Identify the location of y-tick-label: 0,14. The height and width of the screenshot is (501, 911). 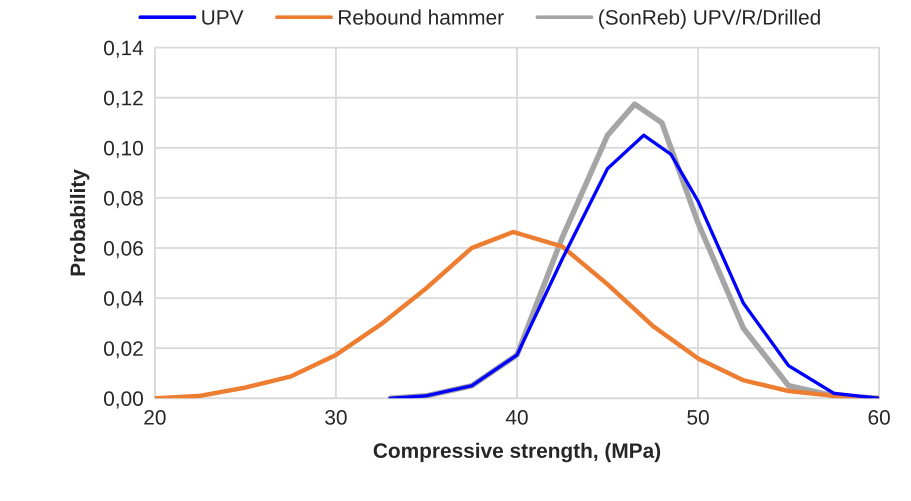
(124, 49).